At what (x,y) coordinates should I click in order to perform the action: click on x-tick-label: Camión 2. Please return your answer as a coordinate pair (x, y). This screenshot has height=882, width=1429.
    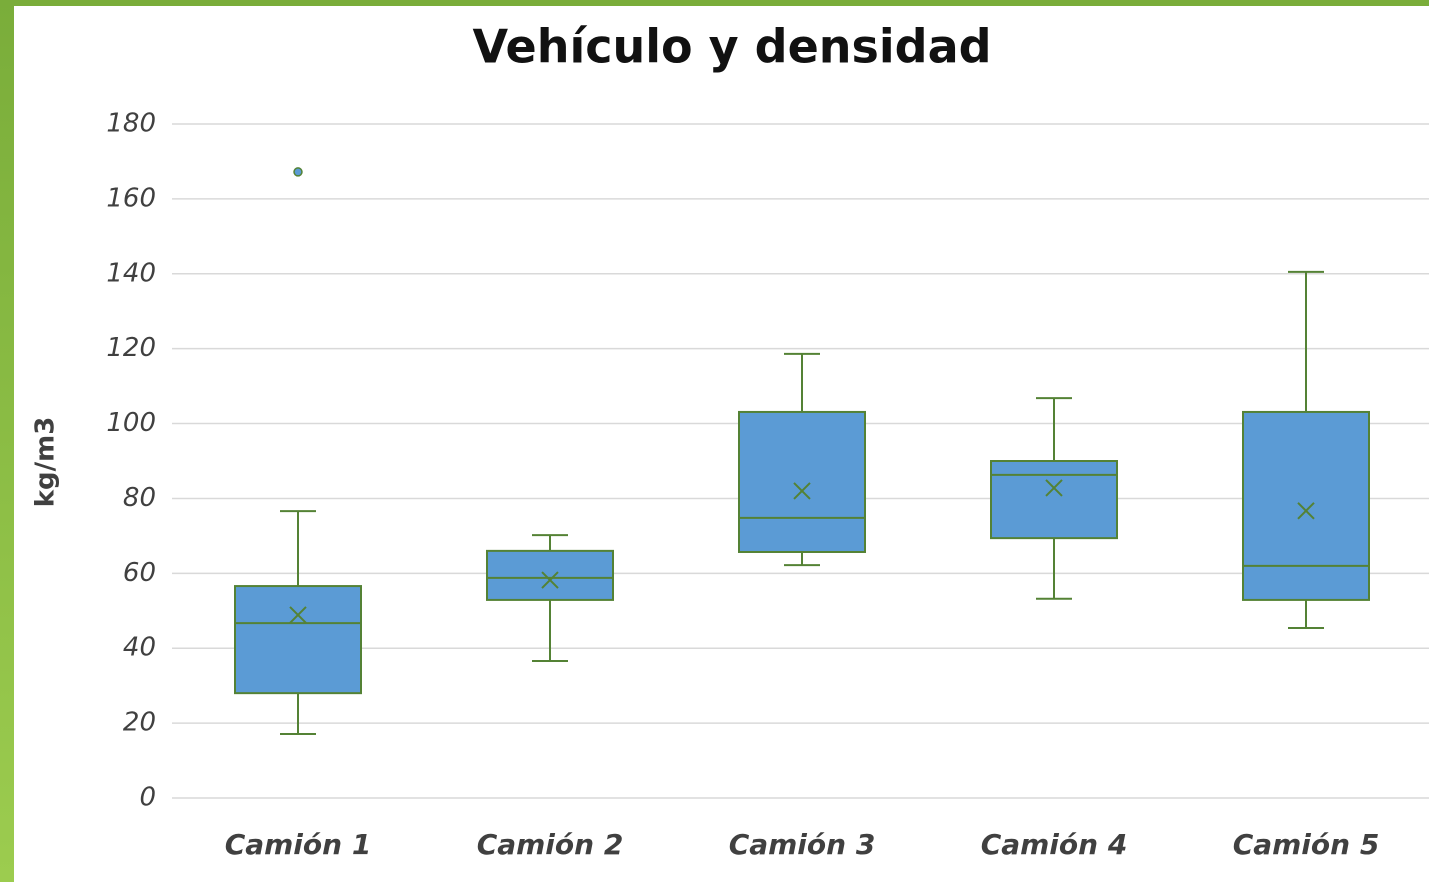
    Looking at the image, I should click on (550, 844).